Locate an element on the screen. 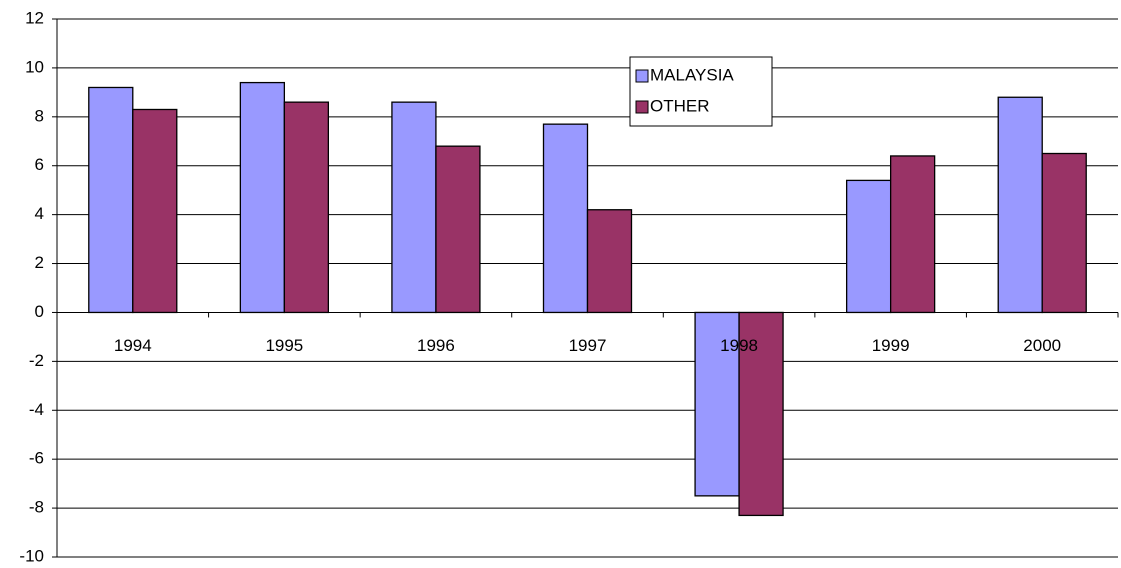 The image size is (1121, 568). x-tick-label: 1999 is located at coordinates (891, 345).